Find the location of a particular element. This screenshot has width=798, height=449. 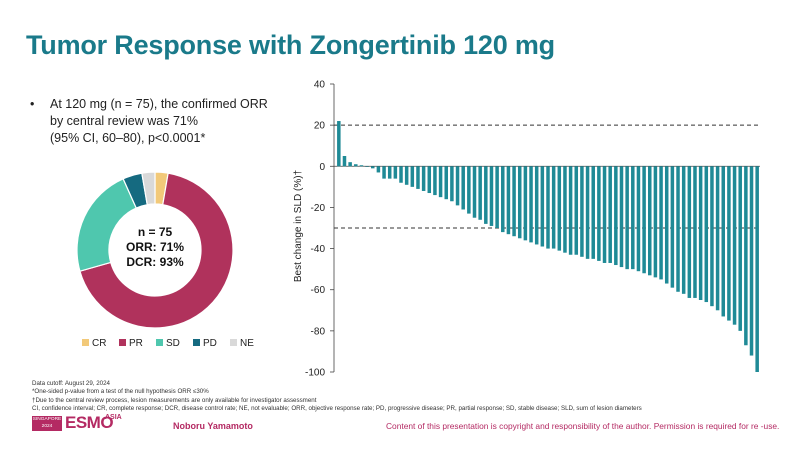

y-tick-label: 0 is located at coordinates (322, 167).